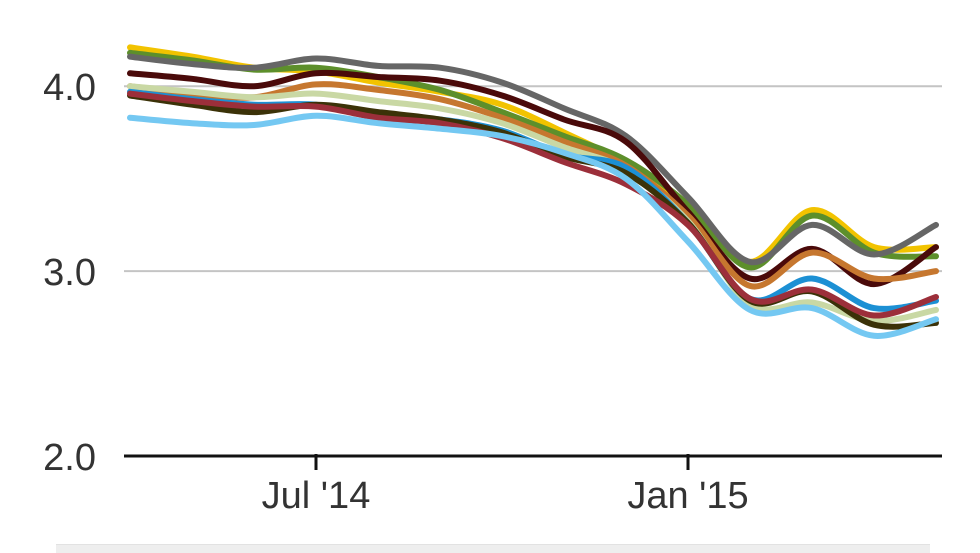  I want to click on y-axis-ticks: 2.0 3.0 4.0, so click(69, 273).